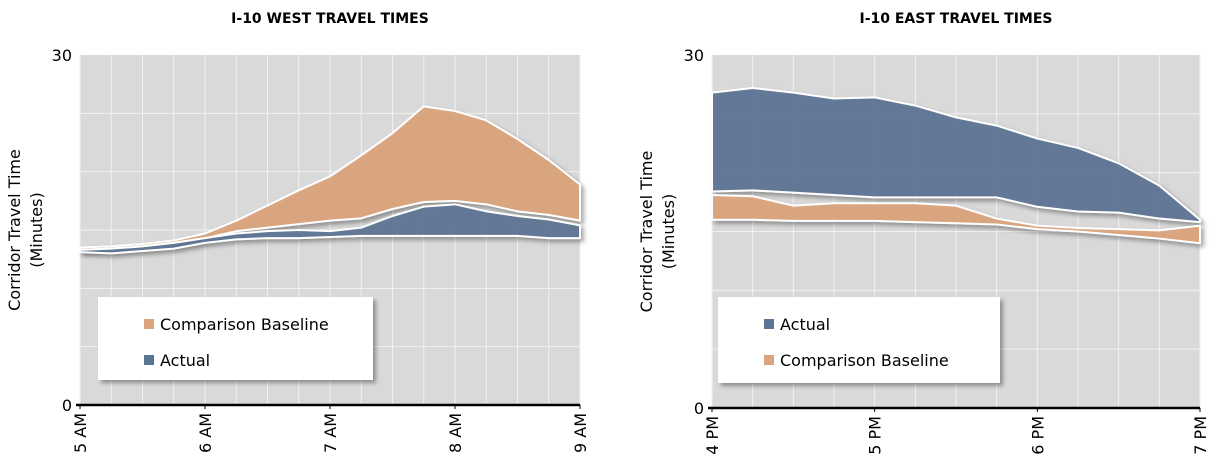 This screenshot has width=1221, height=465. Describe the element at coordinates (330, 19) in the screenshot. I see `chart-title: I-10 WEST TRAVEL TIMES` at that location.